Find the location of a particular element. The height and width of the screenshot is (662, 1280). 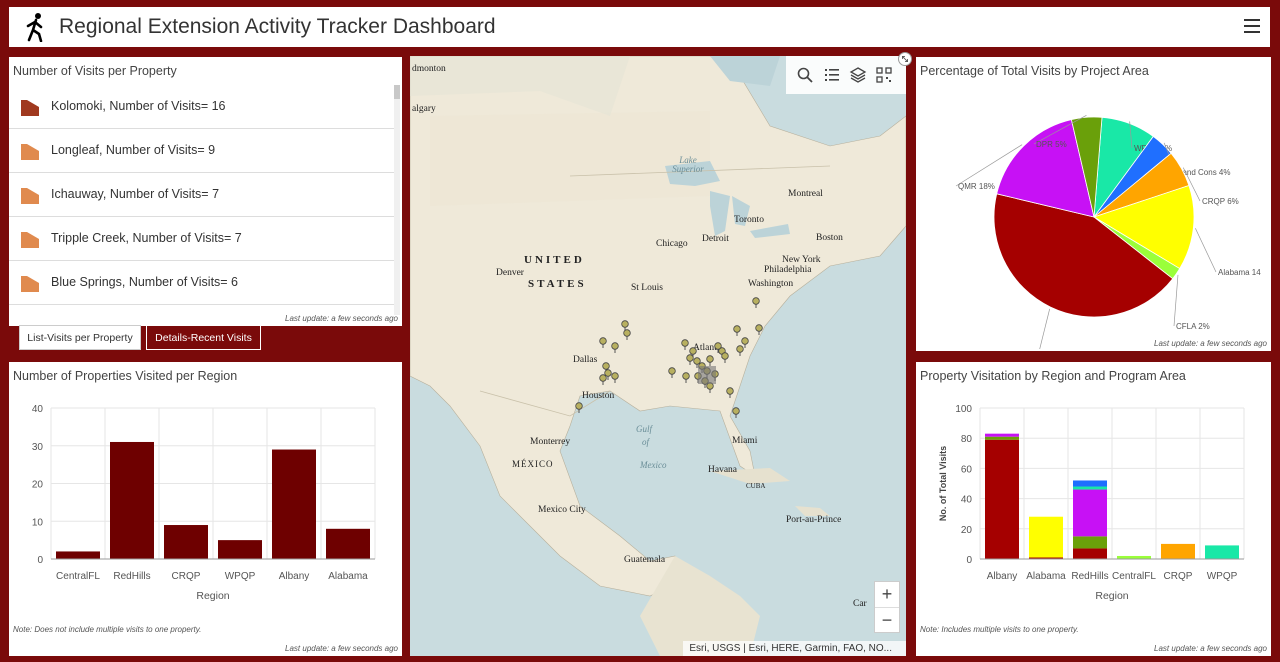

x-axis-title: Region is located at coordinates (1111, 596).